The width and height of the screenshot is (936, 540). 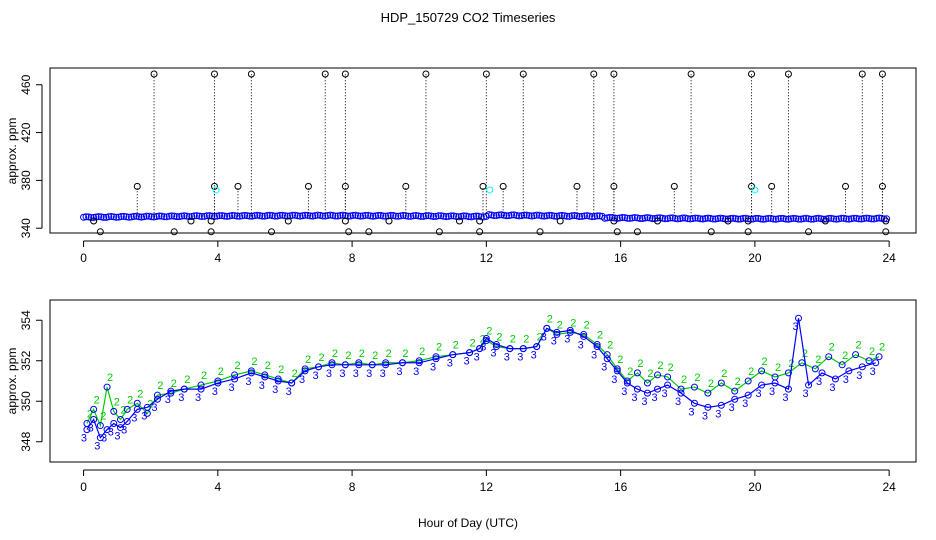 I want to click on bottom-x-axis: 0 4 8 12 16 20 24, so click(x=488, y=481).